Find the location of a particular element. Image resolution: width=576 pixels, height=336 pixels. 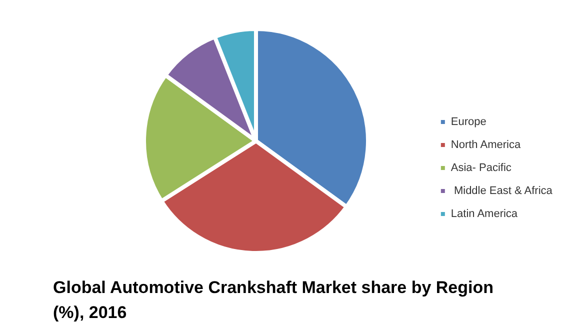

legend-label: Middle East & Africa is located at coordinates (502, 191).